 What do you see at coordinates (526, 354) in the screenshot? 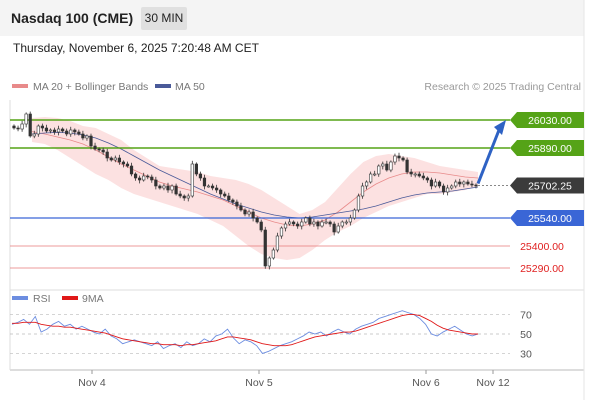
I see `rsi-tick-2: 30` at bounding box center [526, 354].